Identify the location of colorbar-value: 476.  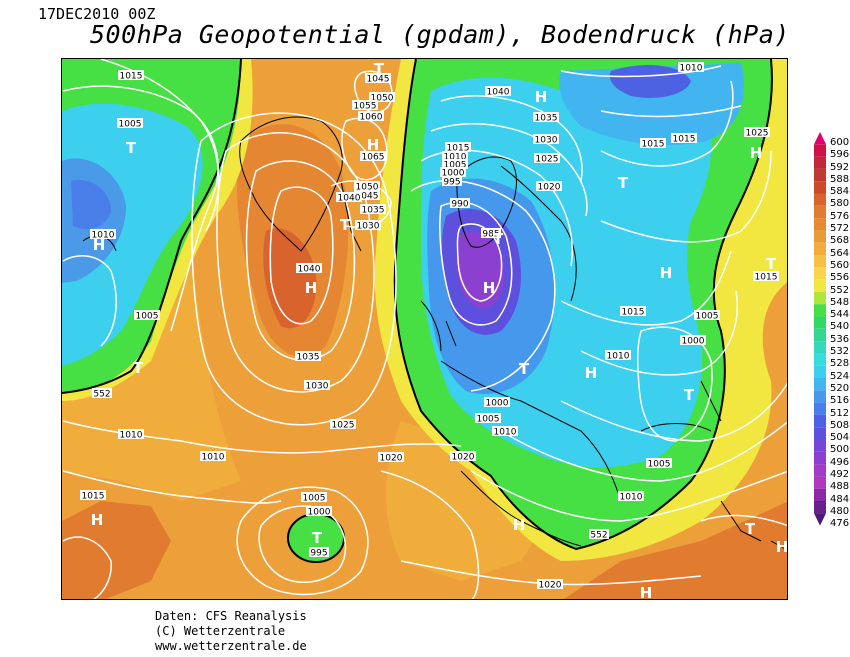
(840, 524).